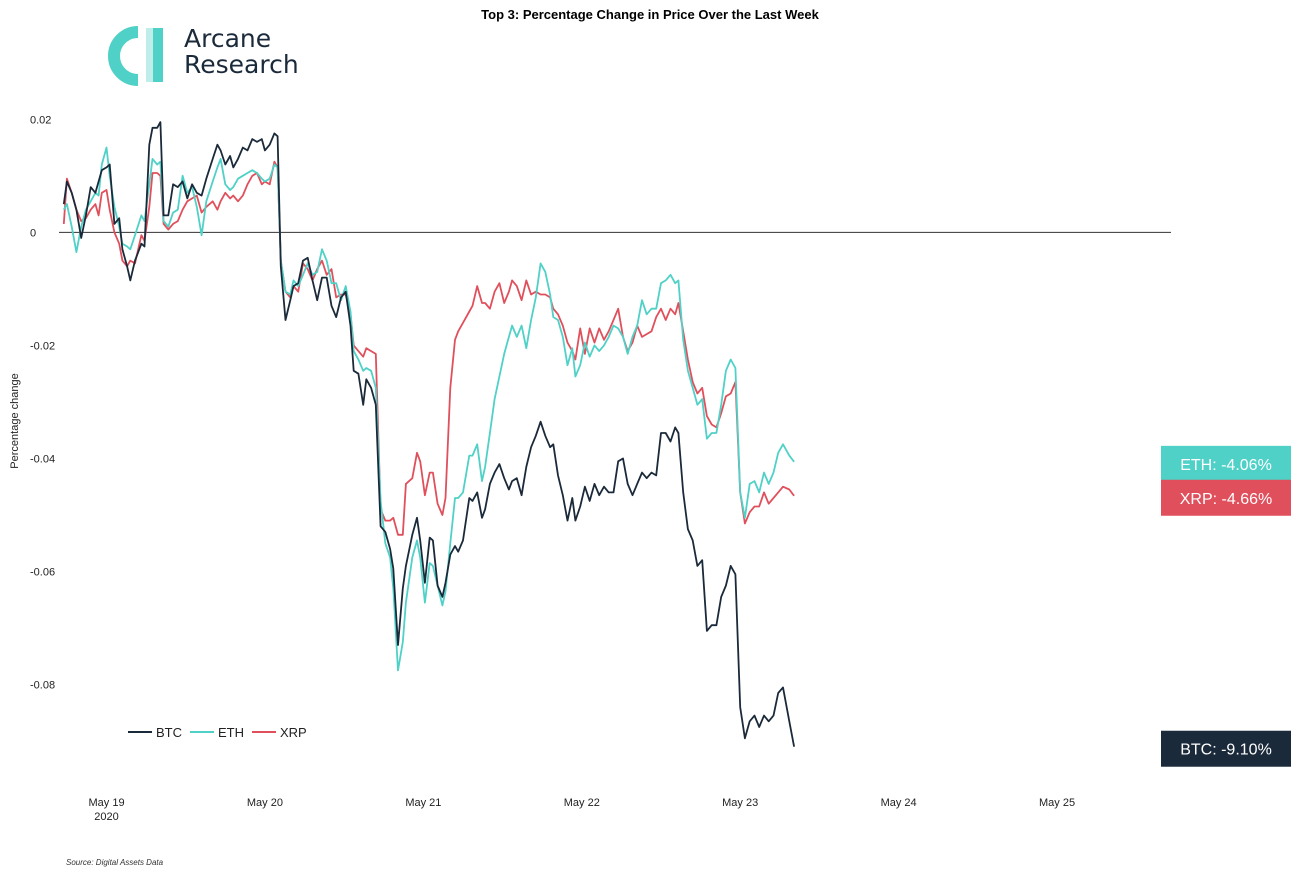  What do you see at coordinates (899, 803) in the screenshot?
I see `x-tick-label: May 24` at bounding box center [899, 803].